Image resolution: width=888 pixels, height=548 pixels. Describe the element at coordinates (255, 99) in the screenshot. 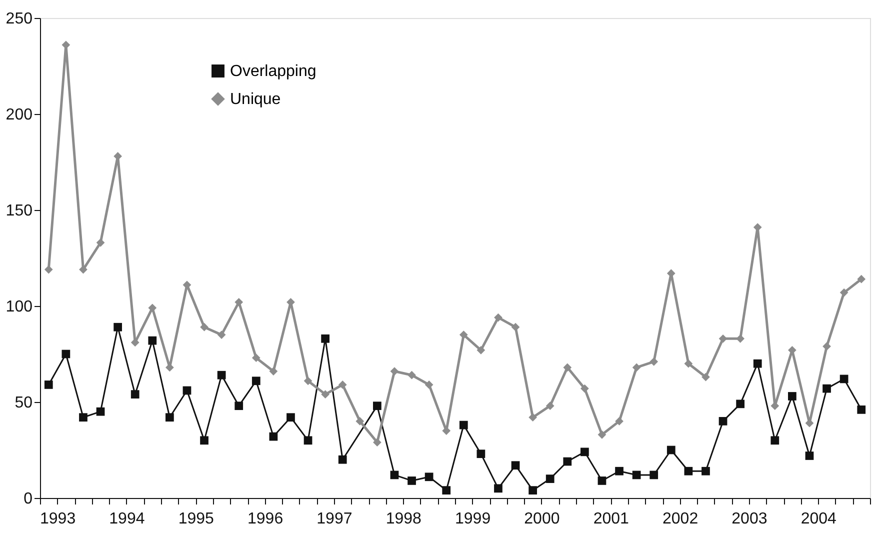

I see `legend-label: Unique` at that location.